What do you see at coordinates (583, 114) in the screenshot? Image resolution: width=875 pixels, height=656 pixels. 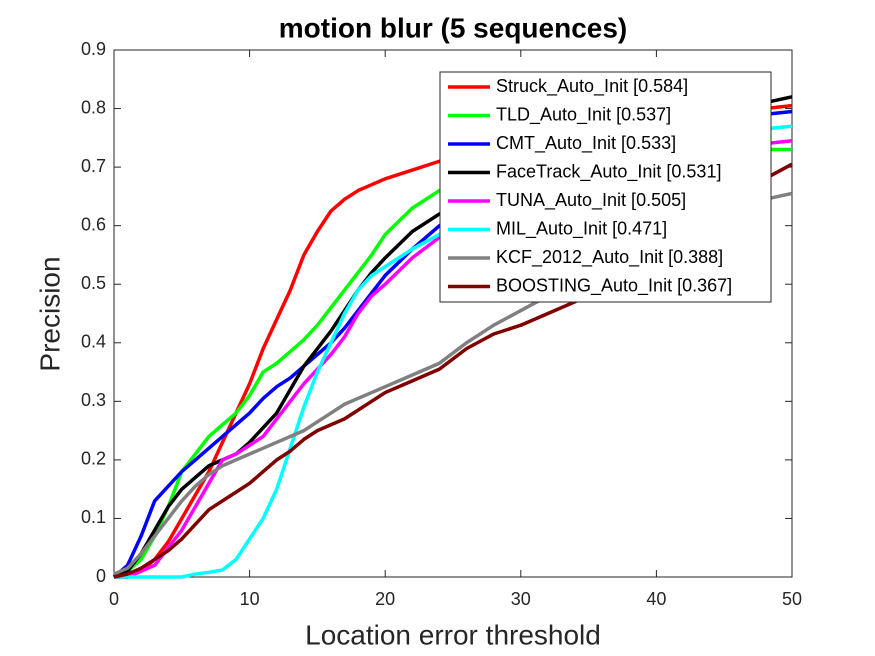 I see `legend-label: TLD_Auto_Init [0.537]` at bounding box center [583, 114].